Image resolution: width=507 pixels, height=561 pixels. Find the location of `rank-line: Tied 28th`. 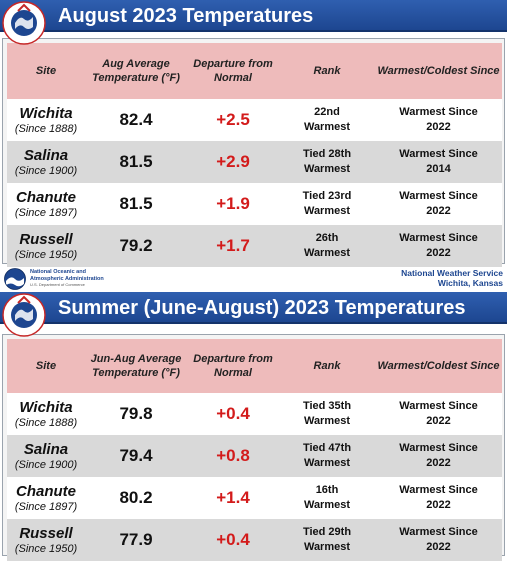

rank-line: Tied 28th is located at coordinates (327, 154).